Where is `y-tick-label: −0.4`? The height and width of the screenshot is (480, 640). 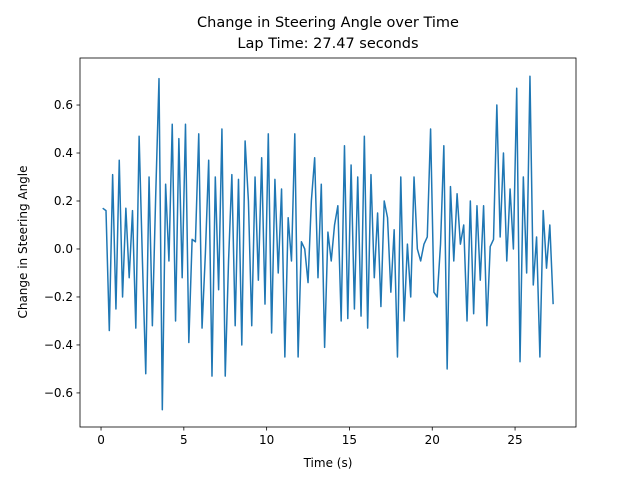
y-tick-label: −0.4 is located at coordinates (58, 345).